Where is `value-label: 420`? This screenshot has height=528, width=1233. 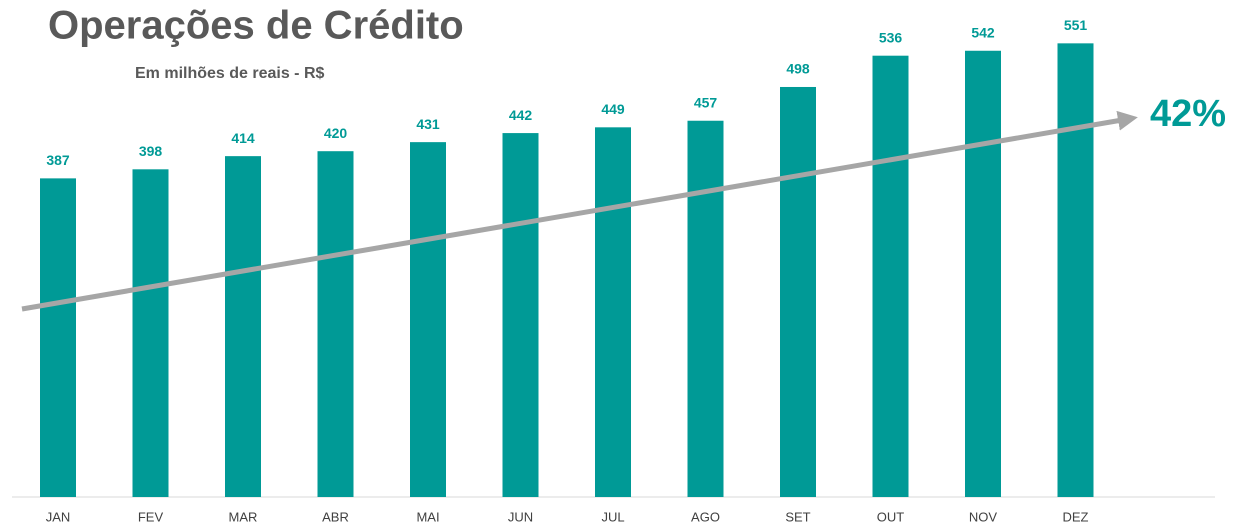 value-label: 420 is located at coordinates (336, 133).